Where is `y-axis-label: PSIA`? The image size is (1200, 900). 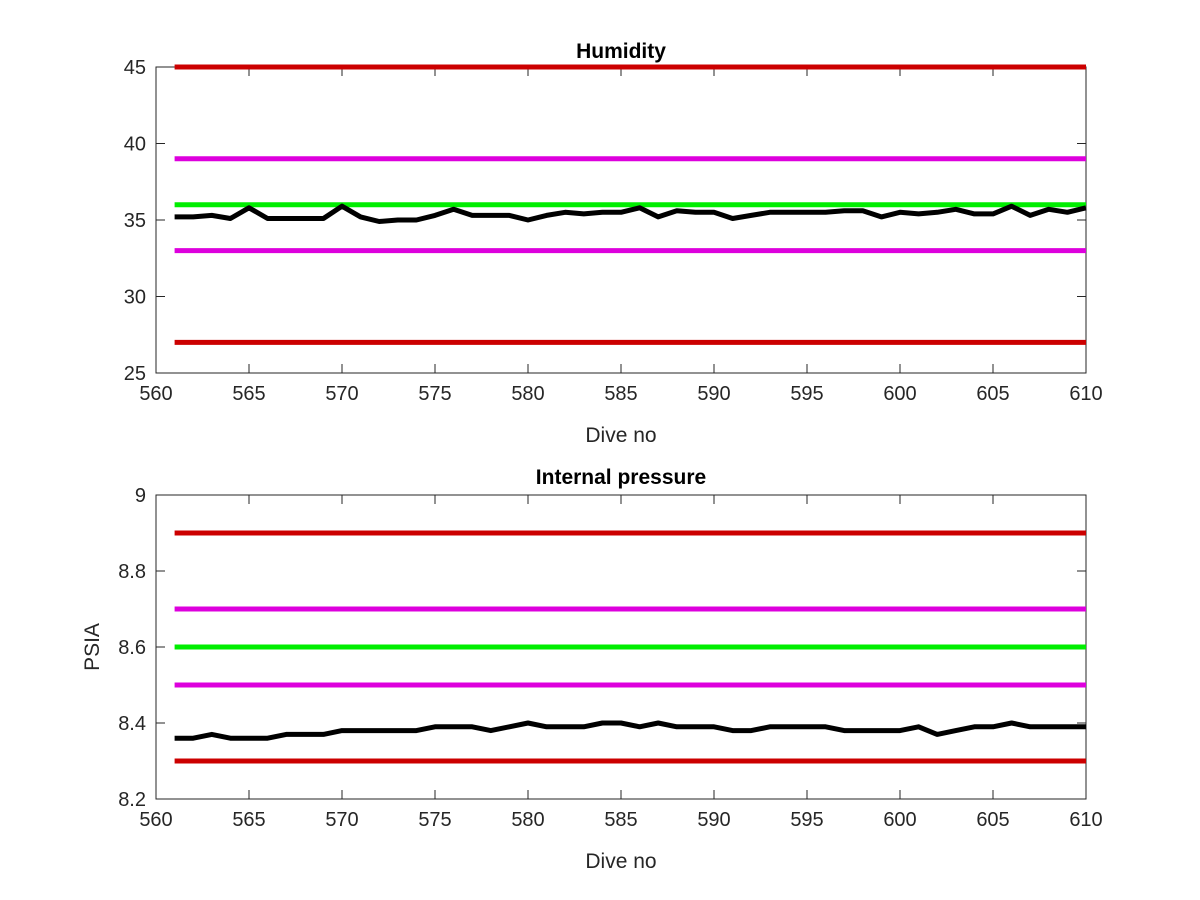 y-axis-label: PSIA is located at coordinates (92, 647).